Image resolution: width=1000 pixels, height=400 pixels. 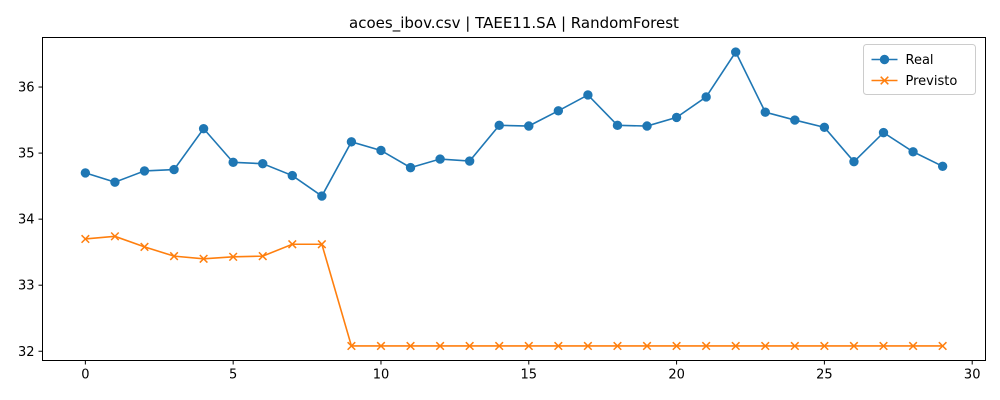 What do you see at coordinates (85, 375) in the screenshot?
I see `x-tick-label: 0` at bounding box center [85, 375].